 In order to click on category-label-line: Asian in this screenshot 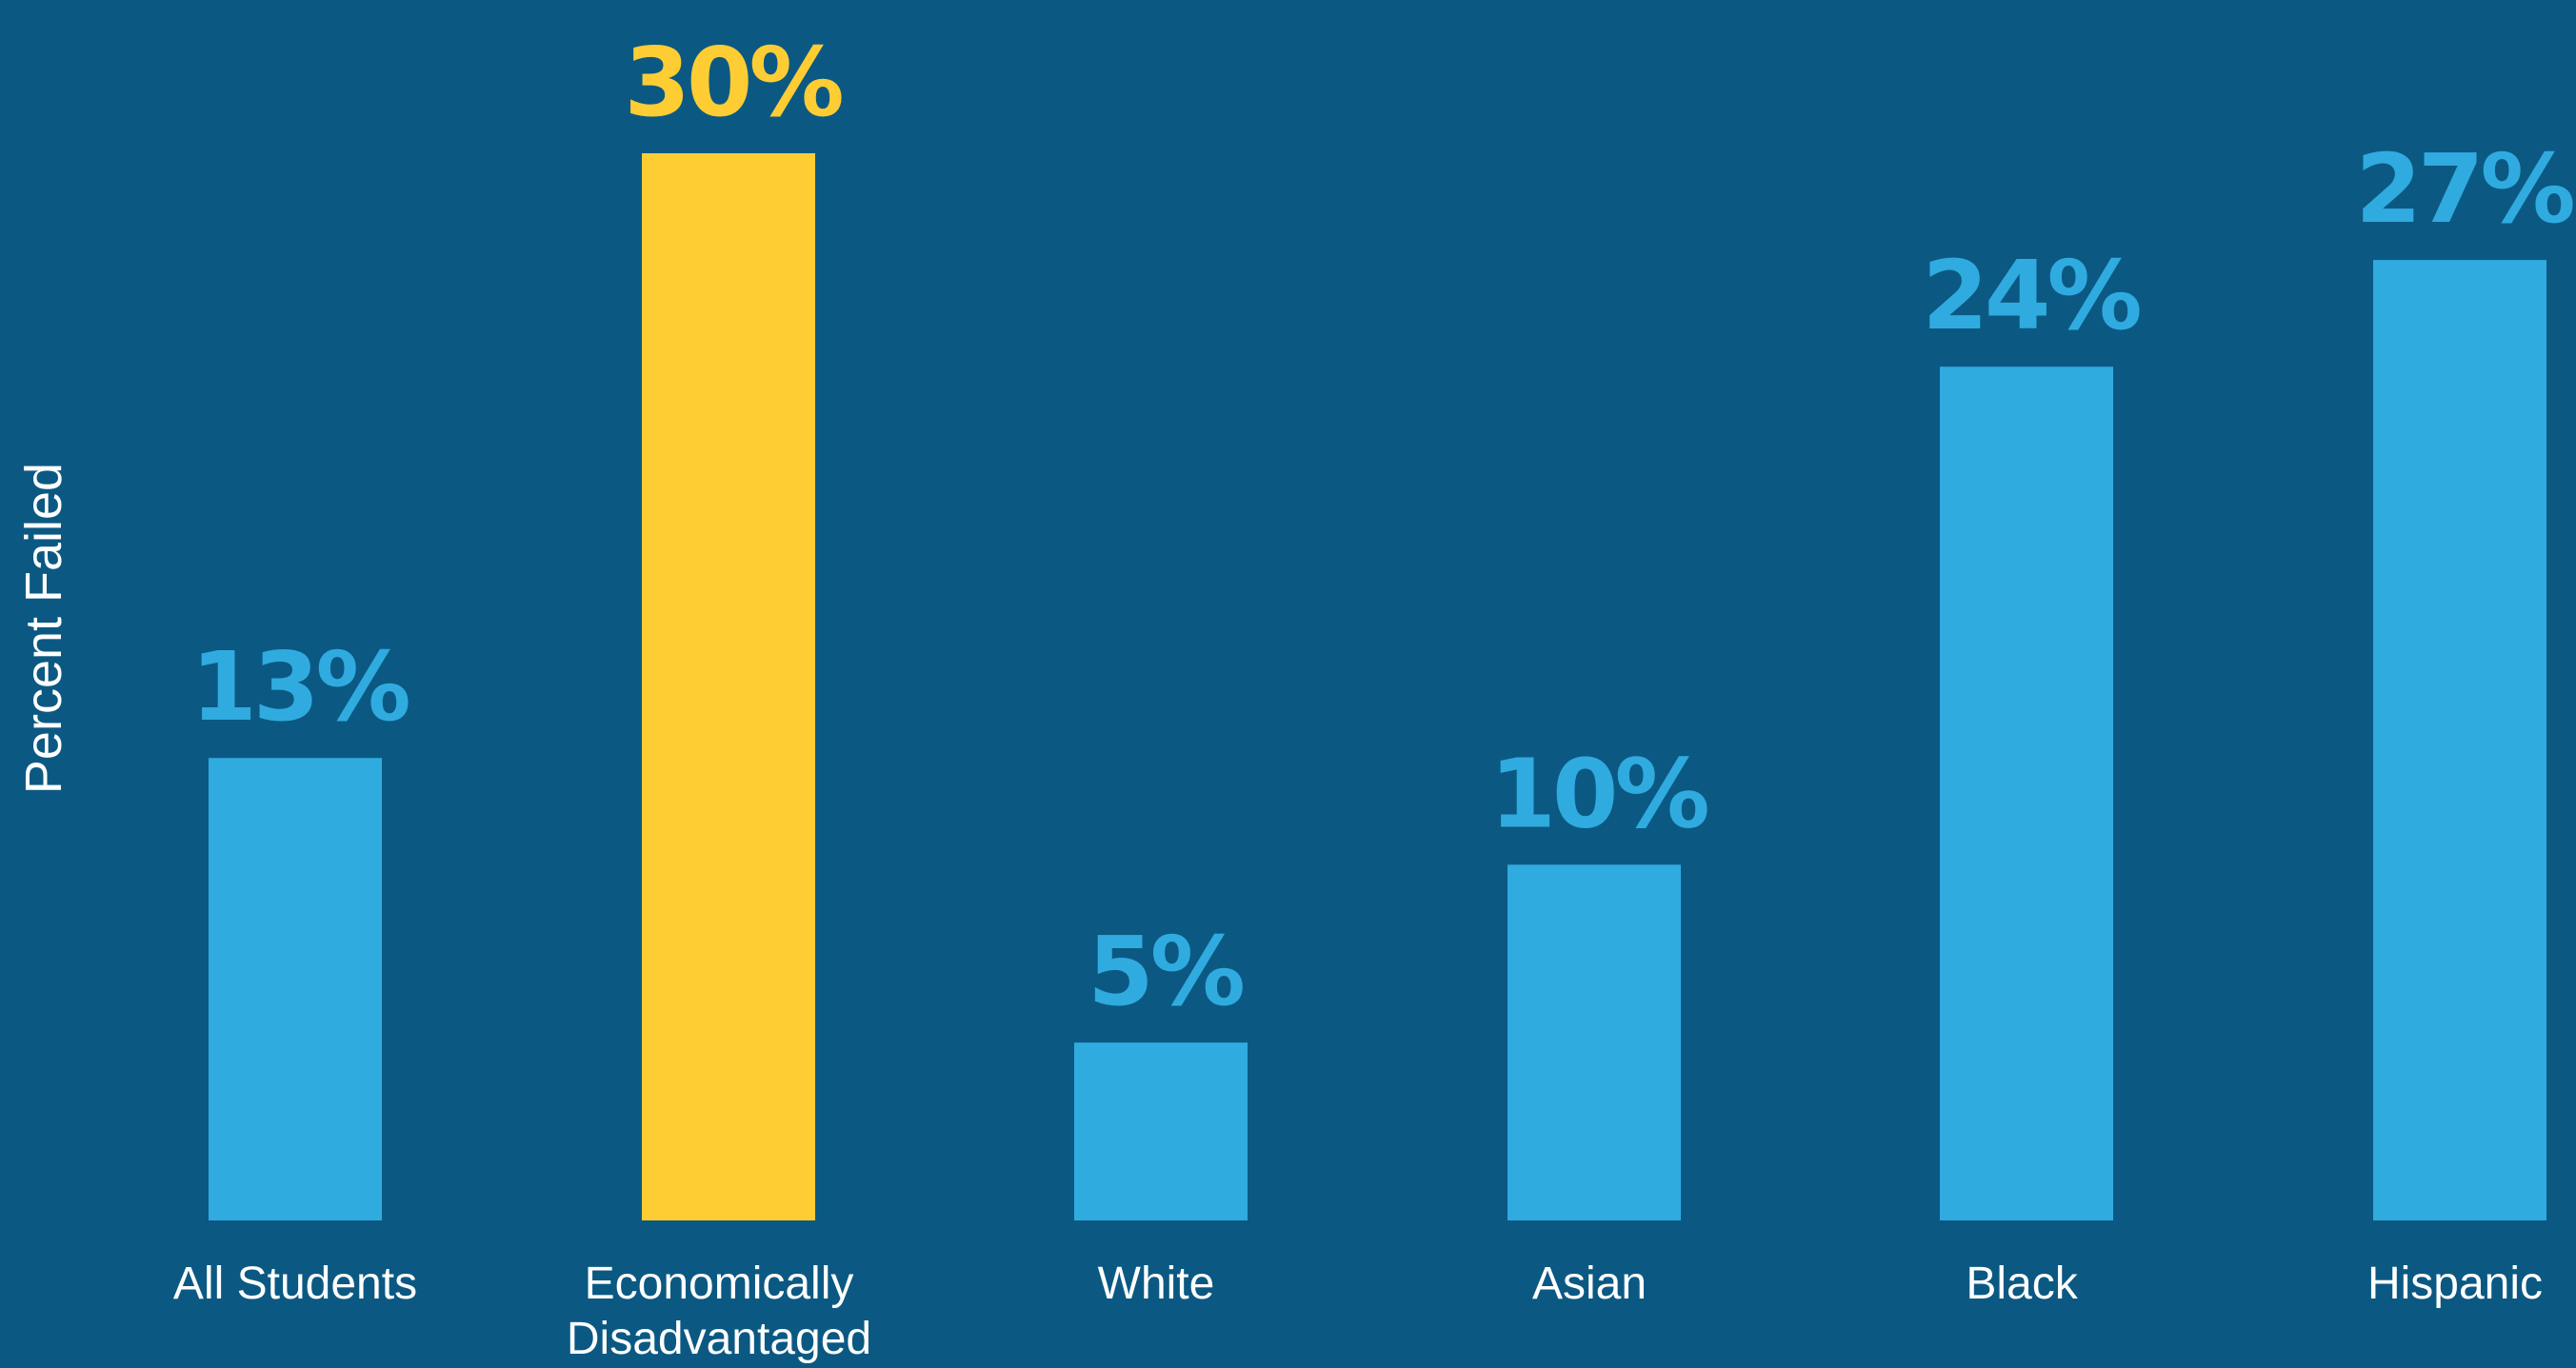, I will do `click(1589, 1284)`.